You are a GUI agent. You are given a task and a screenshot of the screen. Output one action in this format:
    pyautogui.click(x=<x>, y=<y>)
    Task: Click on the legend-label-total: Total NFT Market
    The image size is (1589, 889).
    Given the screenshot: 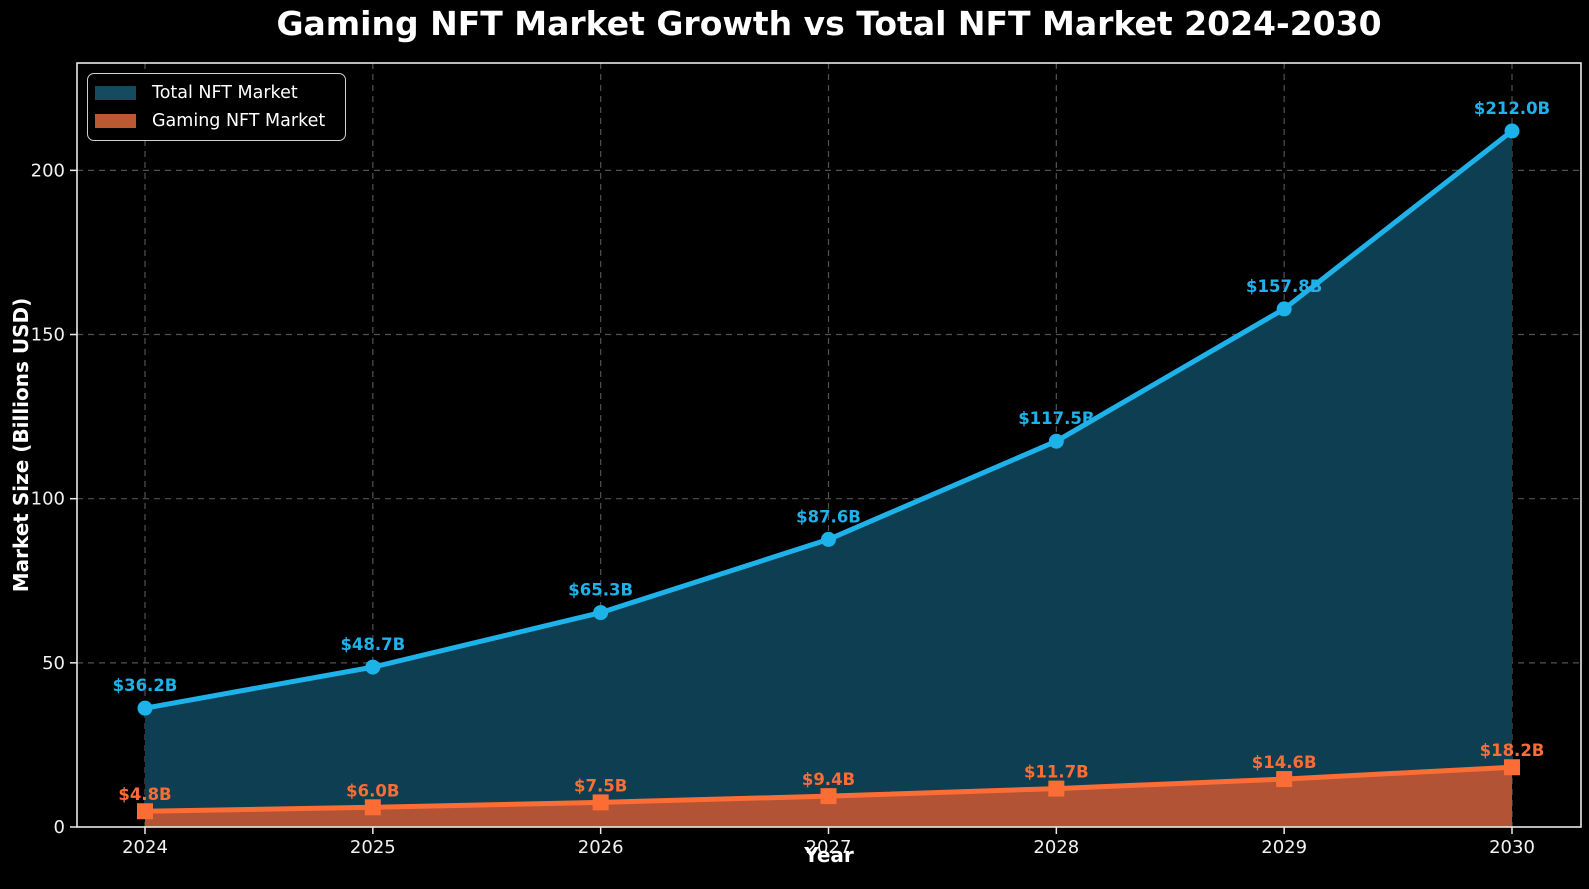 What is the action you would take?
    pyautogui.click(x=225, y=93)
    